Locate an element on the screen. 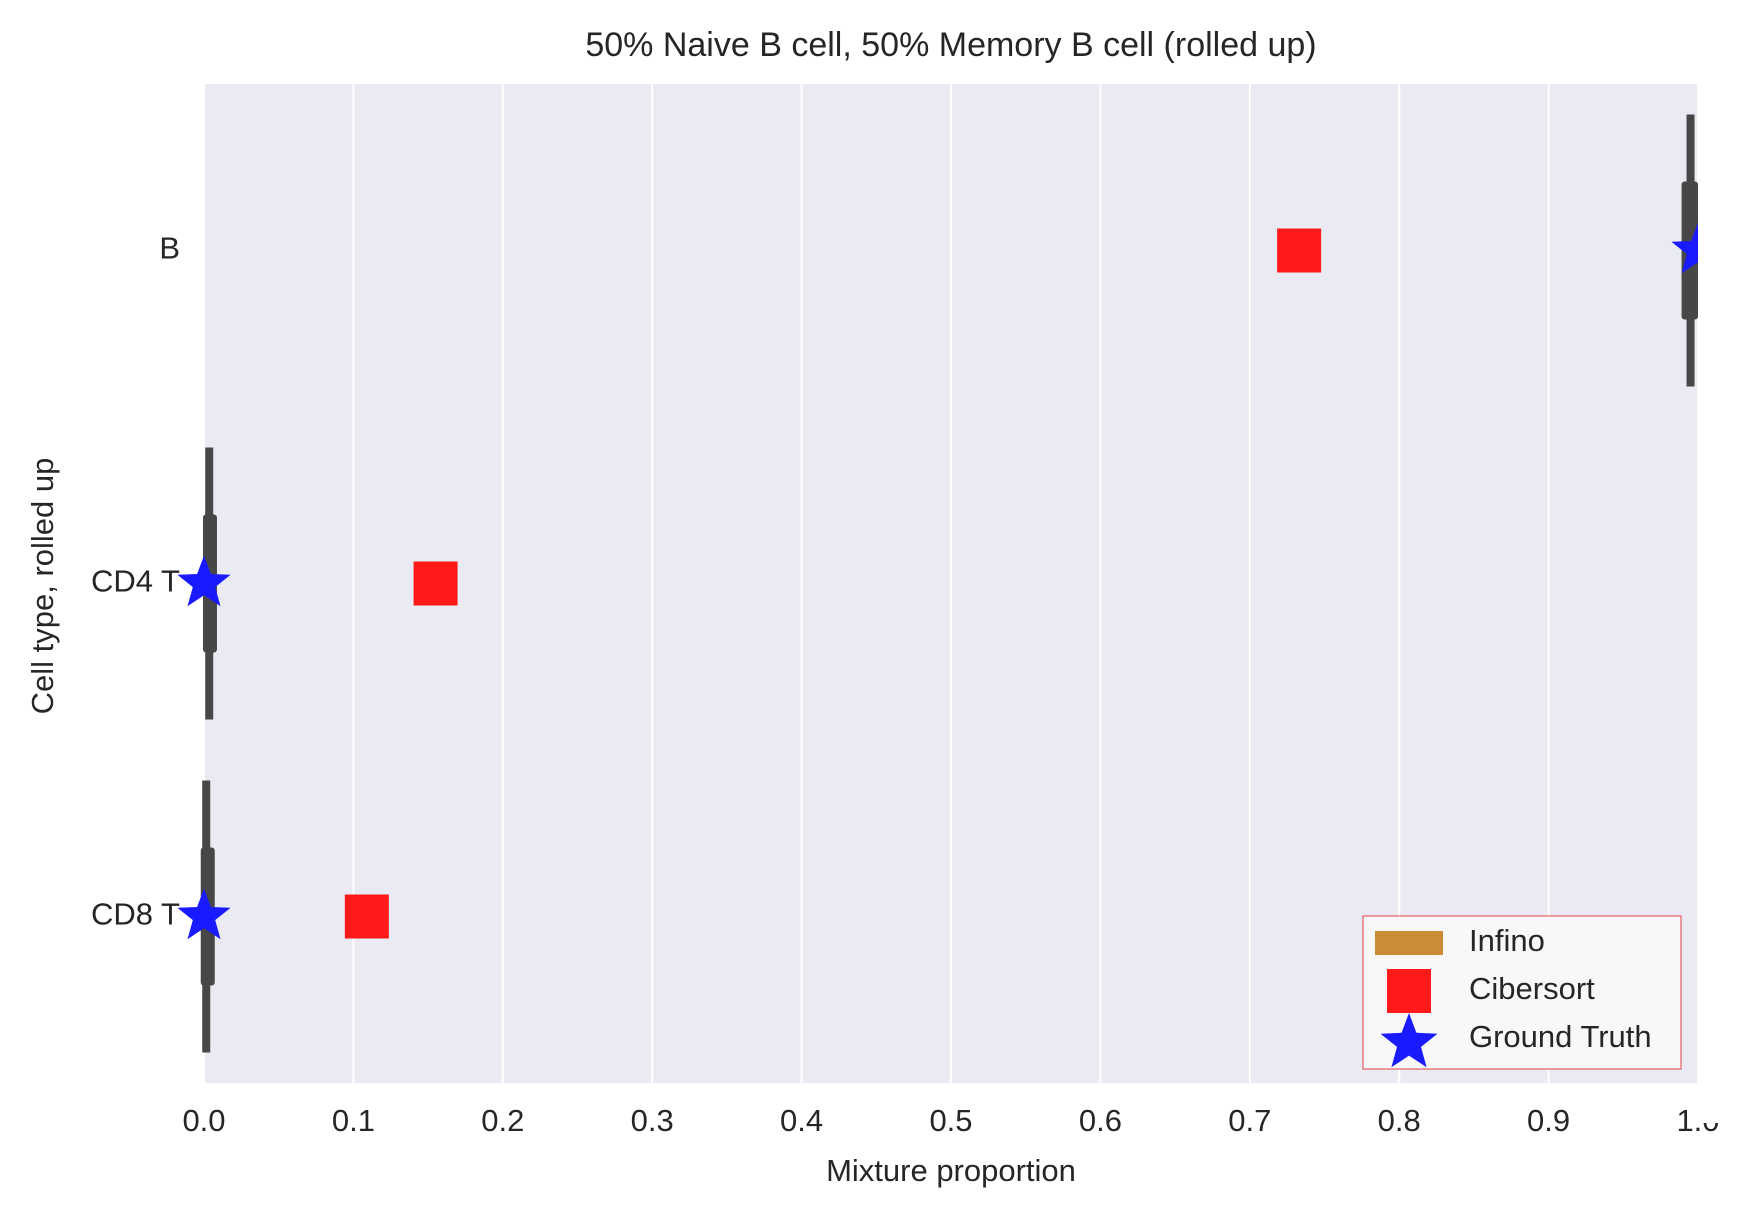 Image resolution: width=1742 pixels, height=1217 pixels. x-tick-label: 0.2 is located at coordinates (502, 1120).